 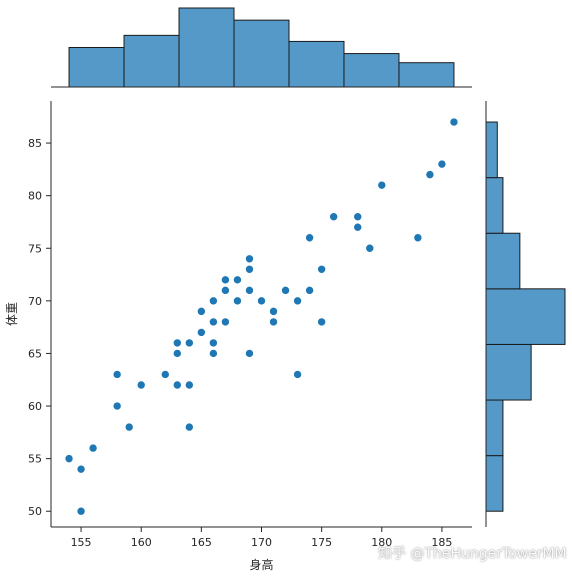 I want to click on y-tick-label: 65, so click(x=35, y=353).